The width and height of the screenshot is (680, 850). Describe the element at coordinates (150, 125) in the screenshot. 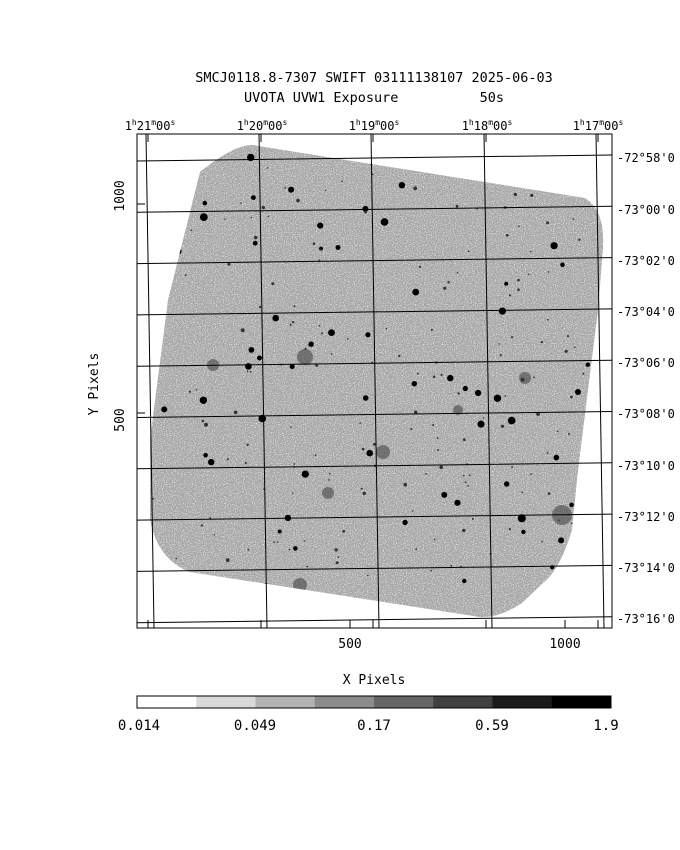

I see `ra-tick-label: 1h21m00s` at that location.